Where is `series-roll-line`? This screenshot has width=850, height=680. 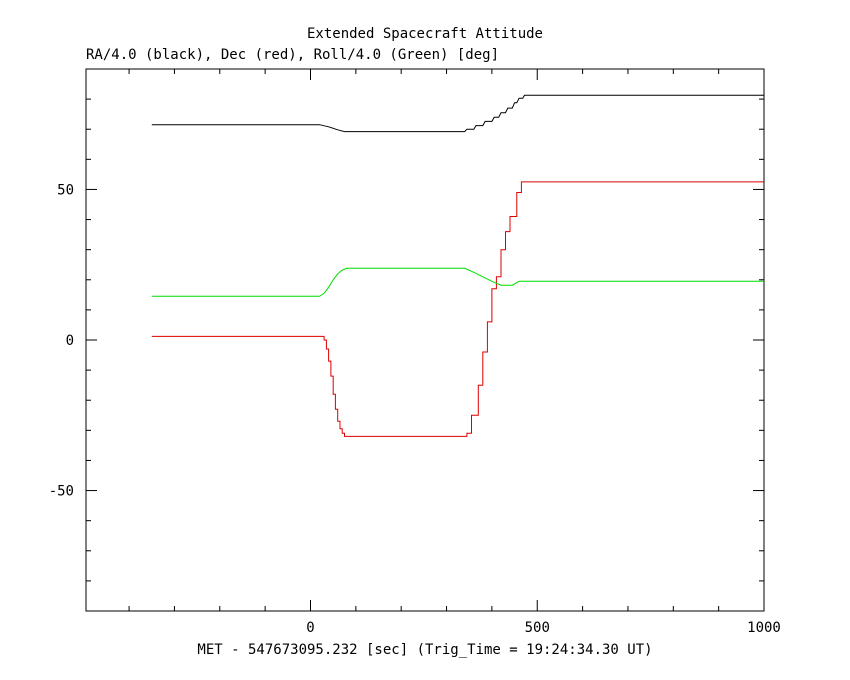
series-roll-line is located at coordinates (457, 282).